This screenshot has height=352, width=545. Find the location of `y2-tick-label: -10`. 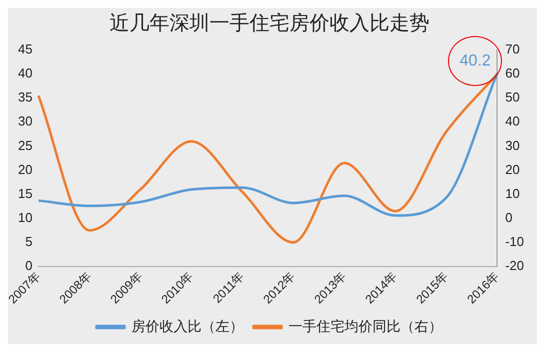

y2-tick-label: -10 is located at coordinates (514, 241).